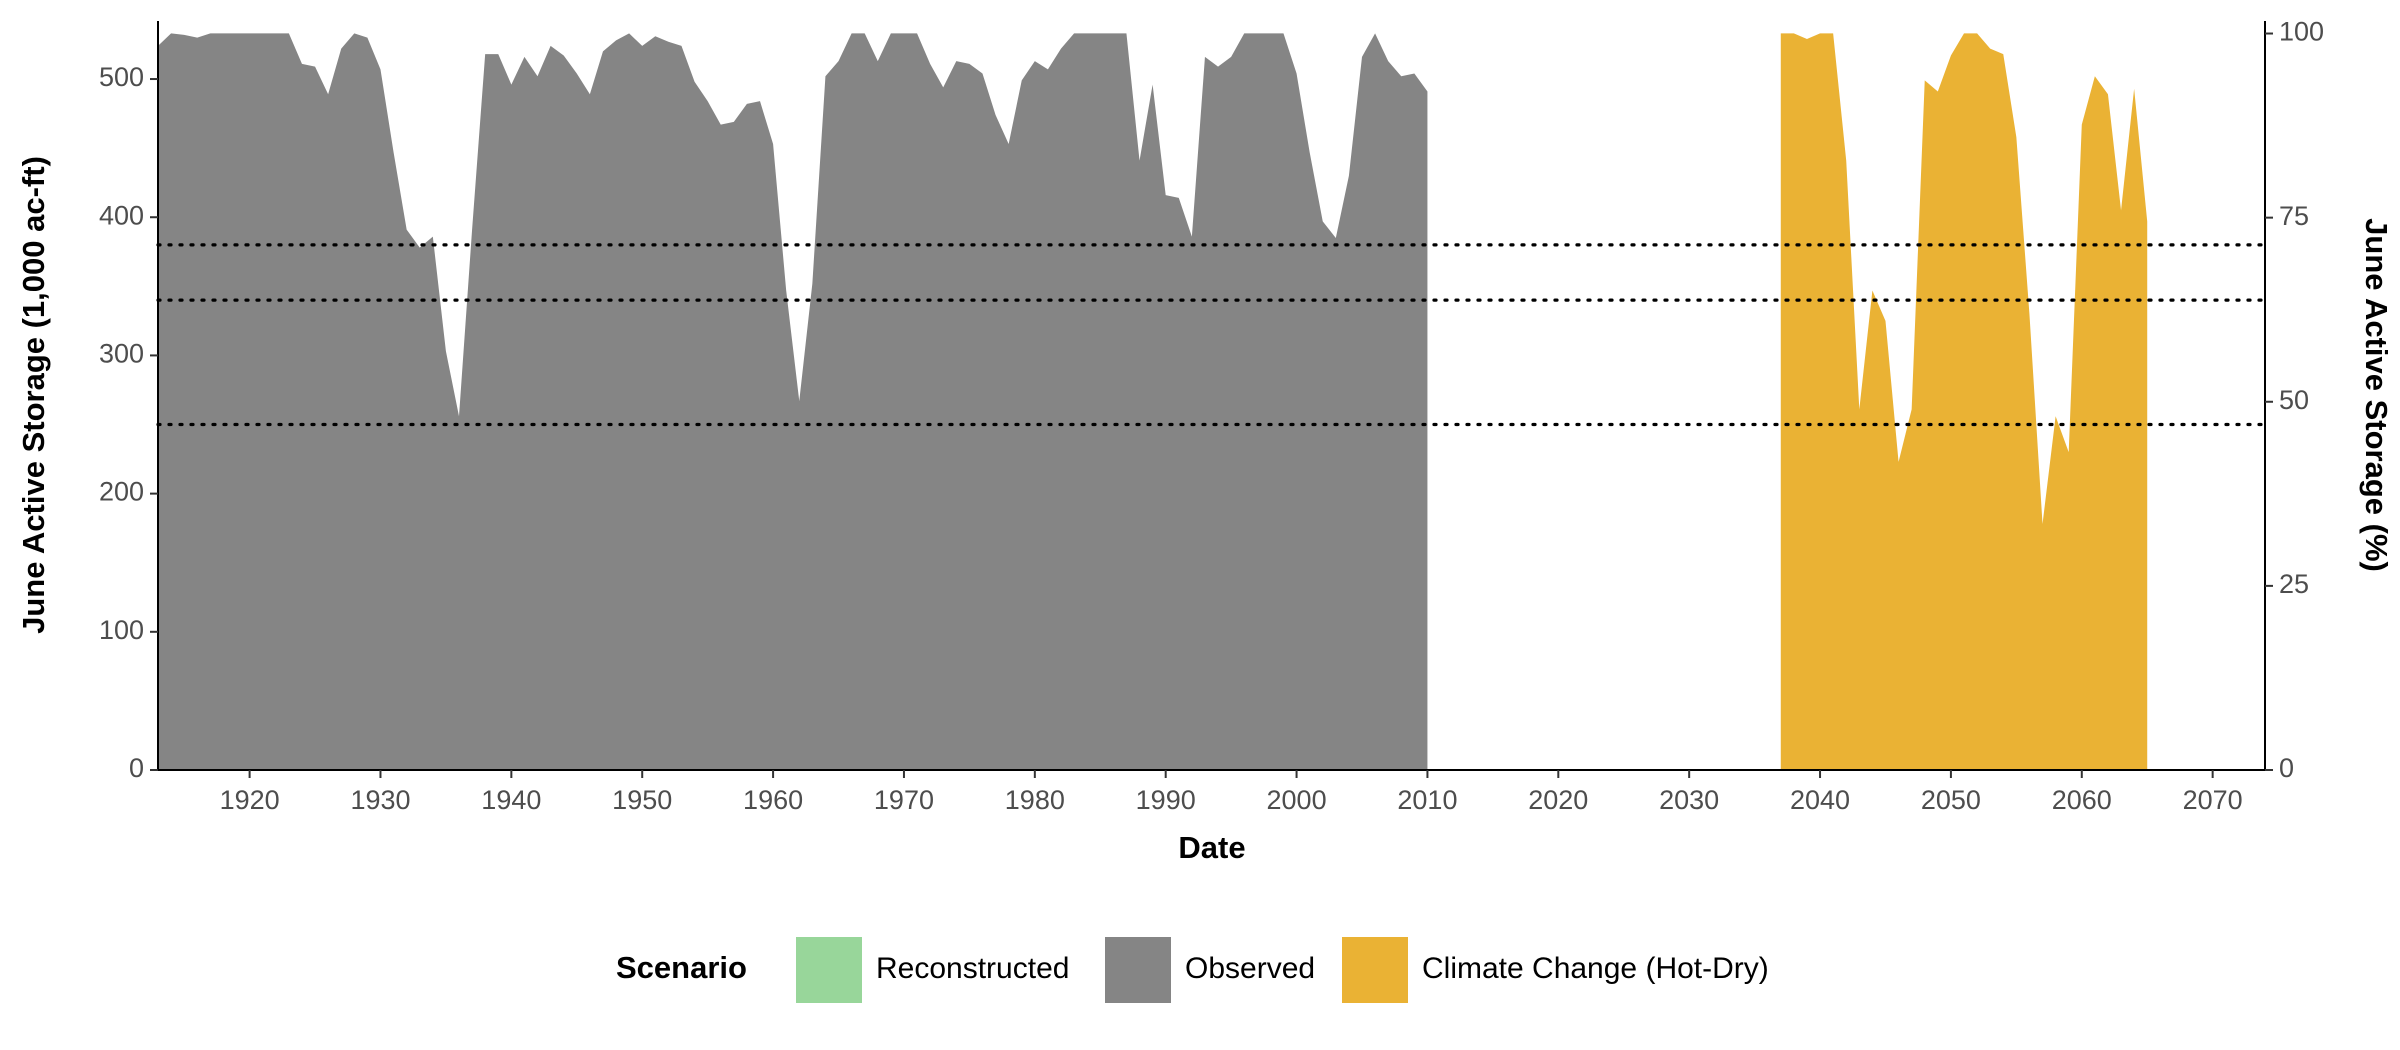 The height and width of the screenshot is (1050, 2400). What do you see at coordinates (511, 800) in the screenshot?
I see `x-tick-label: 1940` at bounding box center [511, 800].